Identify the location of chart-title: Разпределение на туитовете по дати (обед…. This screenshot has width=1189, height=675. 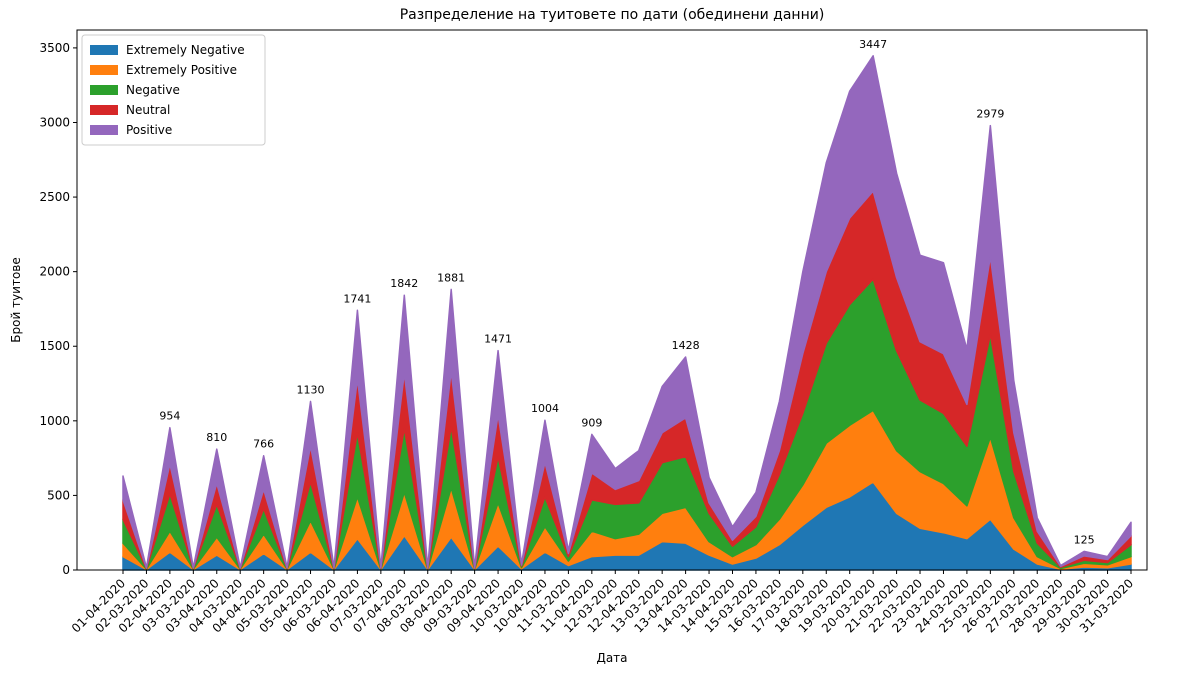
(612, 15).